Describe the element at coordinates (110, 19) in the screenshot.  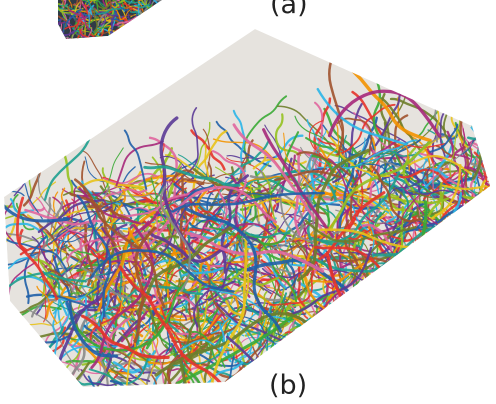
I see `fiber-mesh-corner-image` at that location.